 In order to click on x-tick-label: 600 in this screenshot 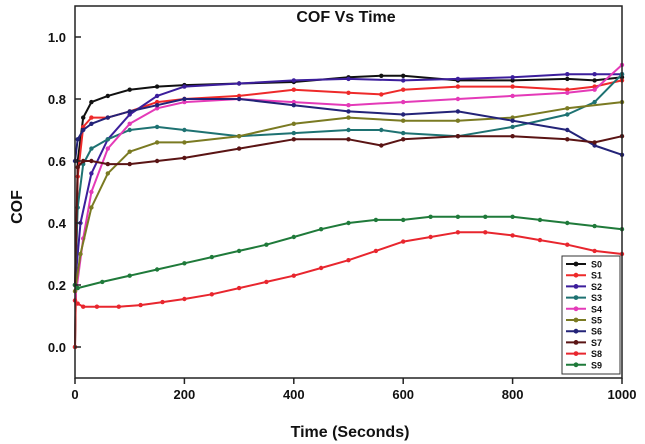, I will do `click(403, 394)`.